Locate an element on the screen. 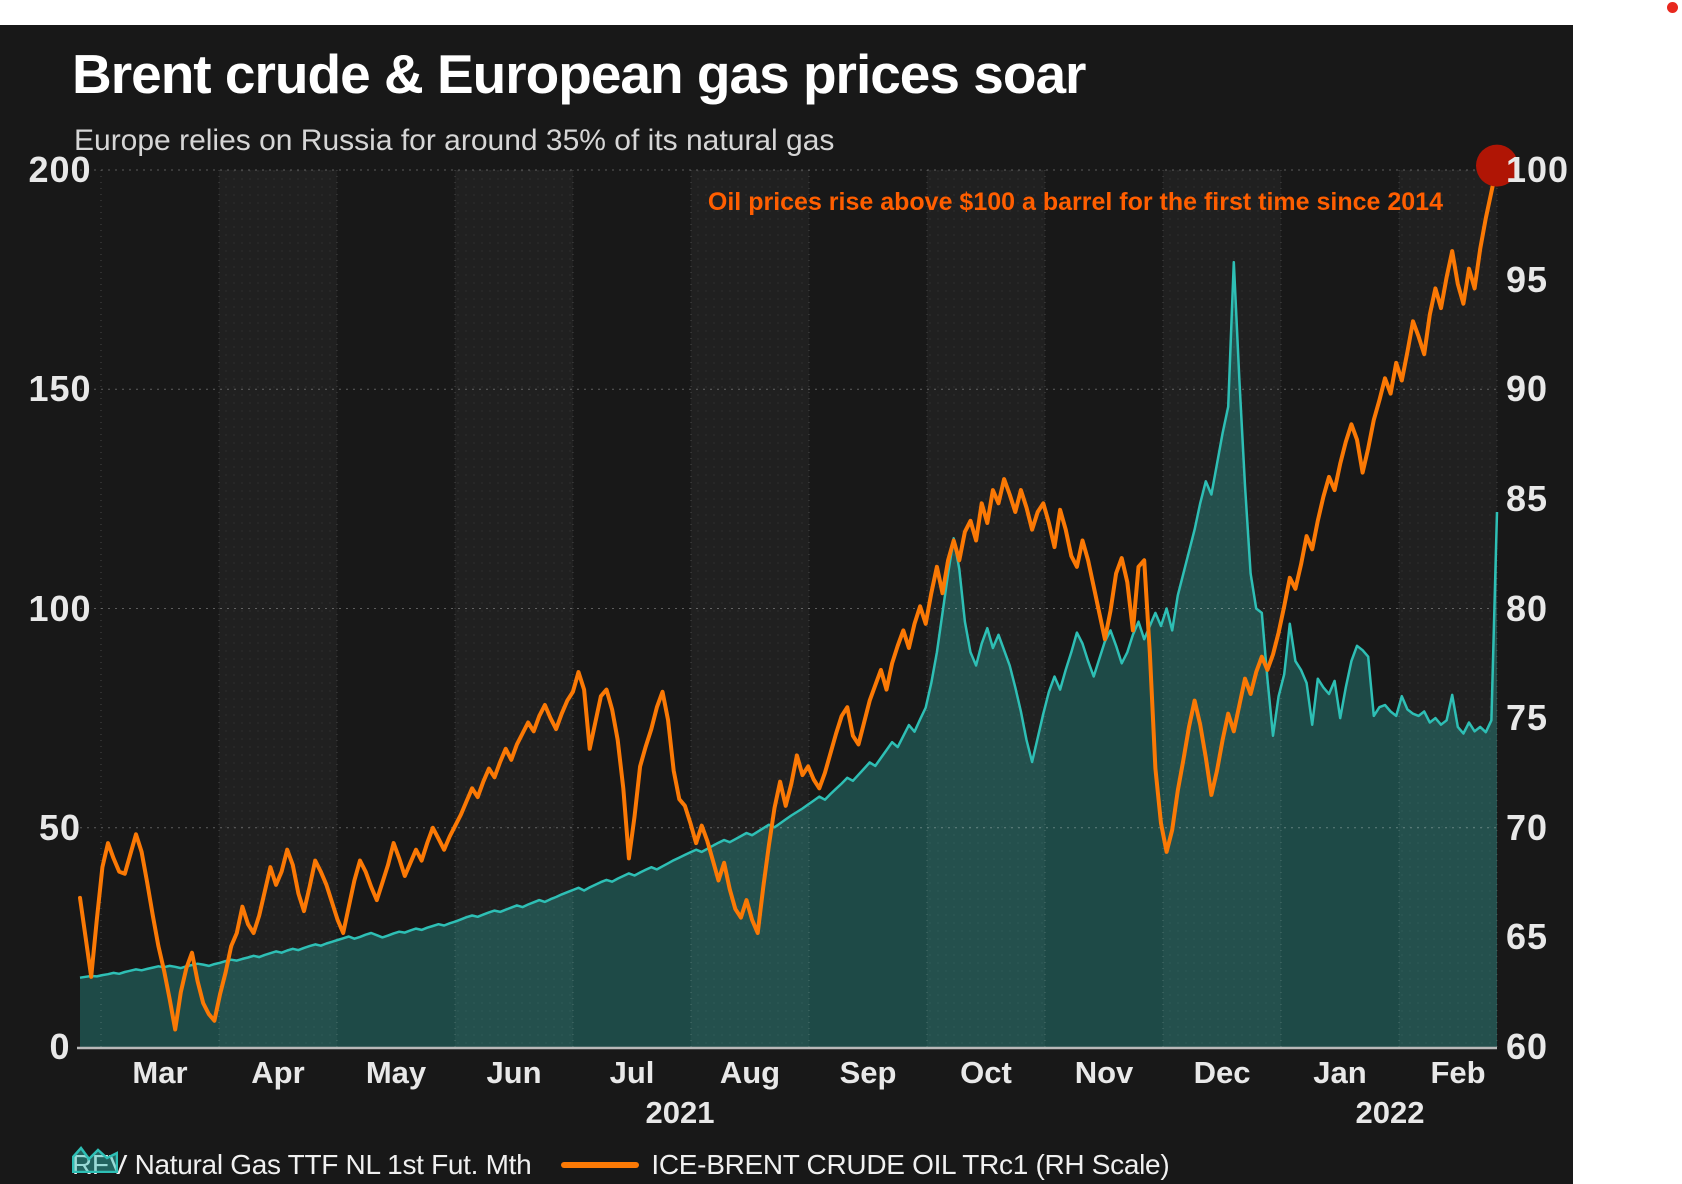  legend-item-brent: ICE-BRENT CRUDE OIL TRc1 (RH Scale) is located at coordinates (865, 1165).